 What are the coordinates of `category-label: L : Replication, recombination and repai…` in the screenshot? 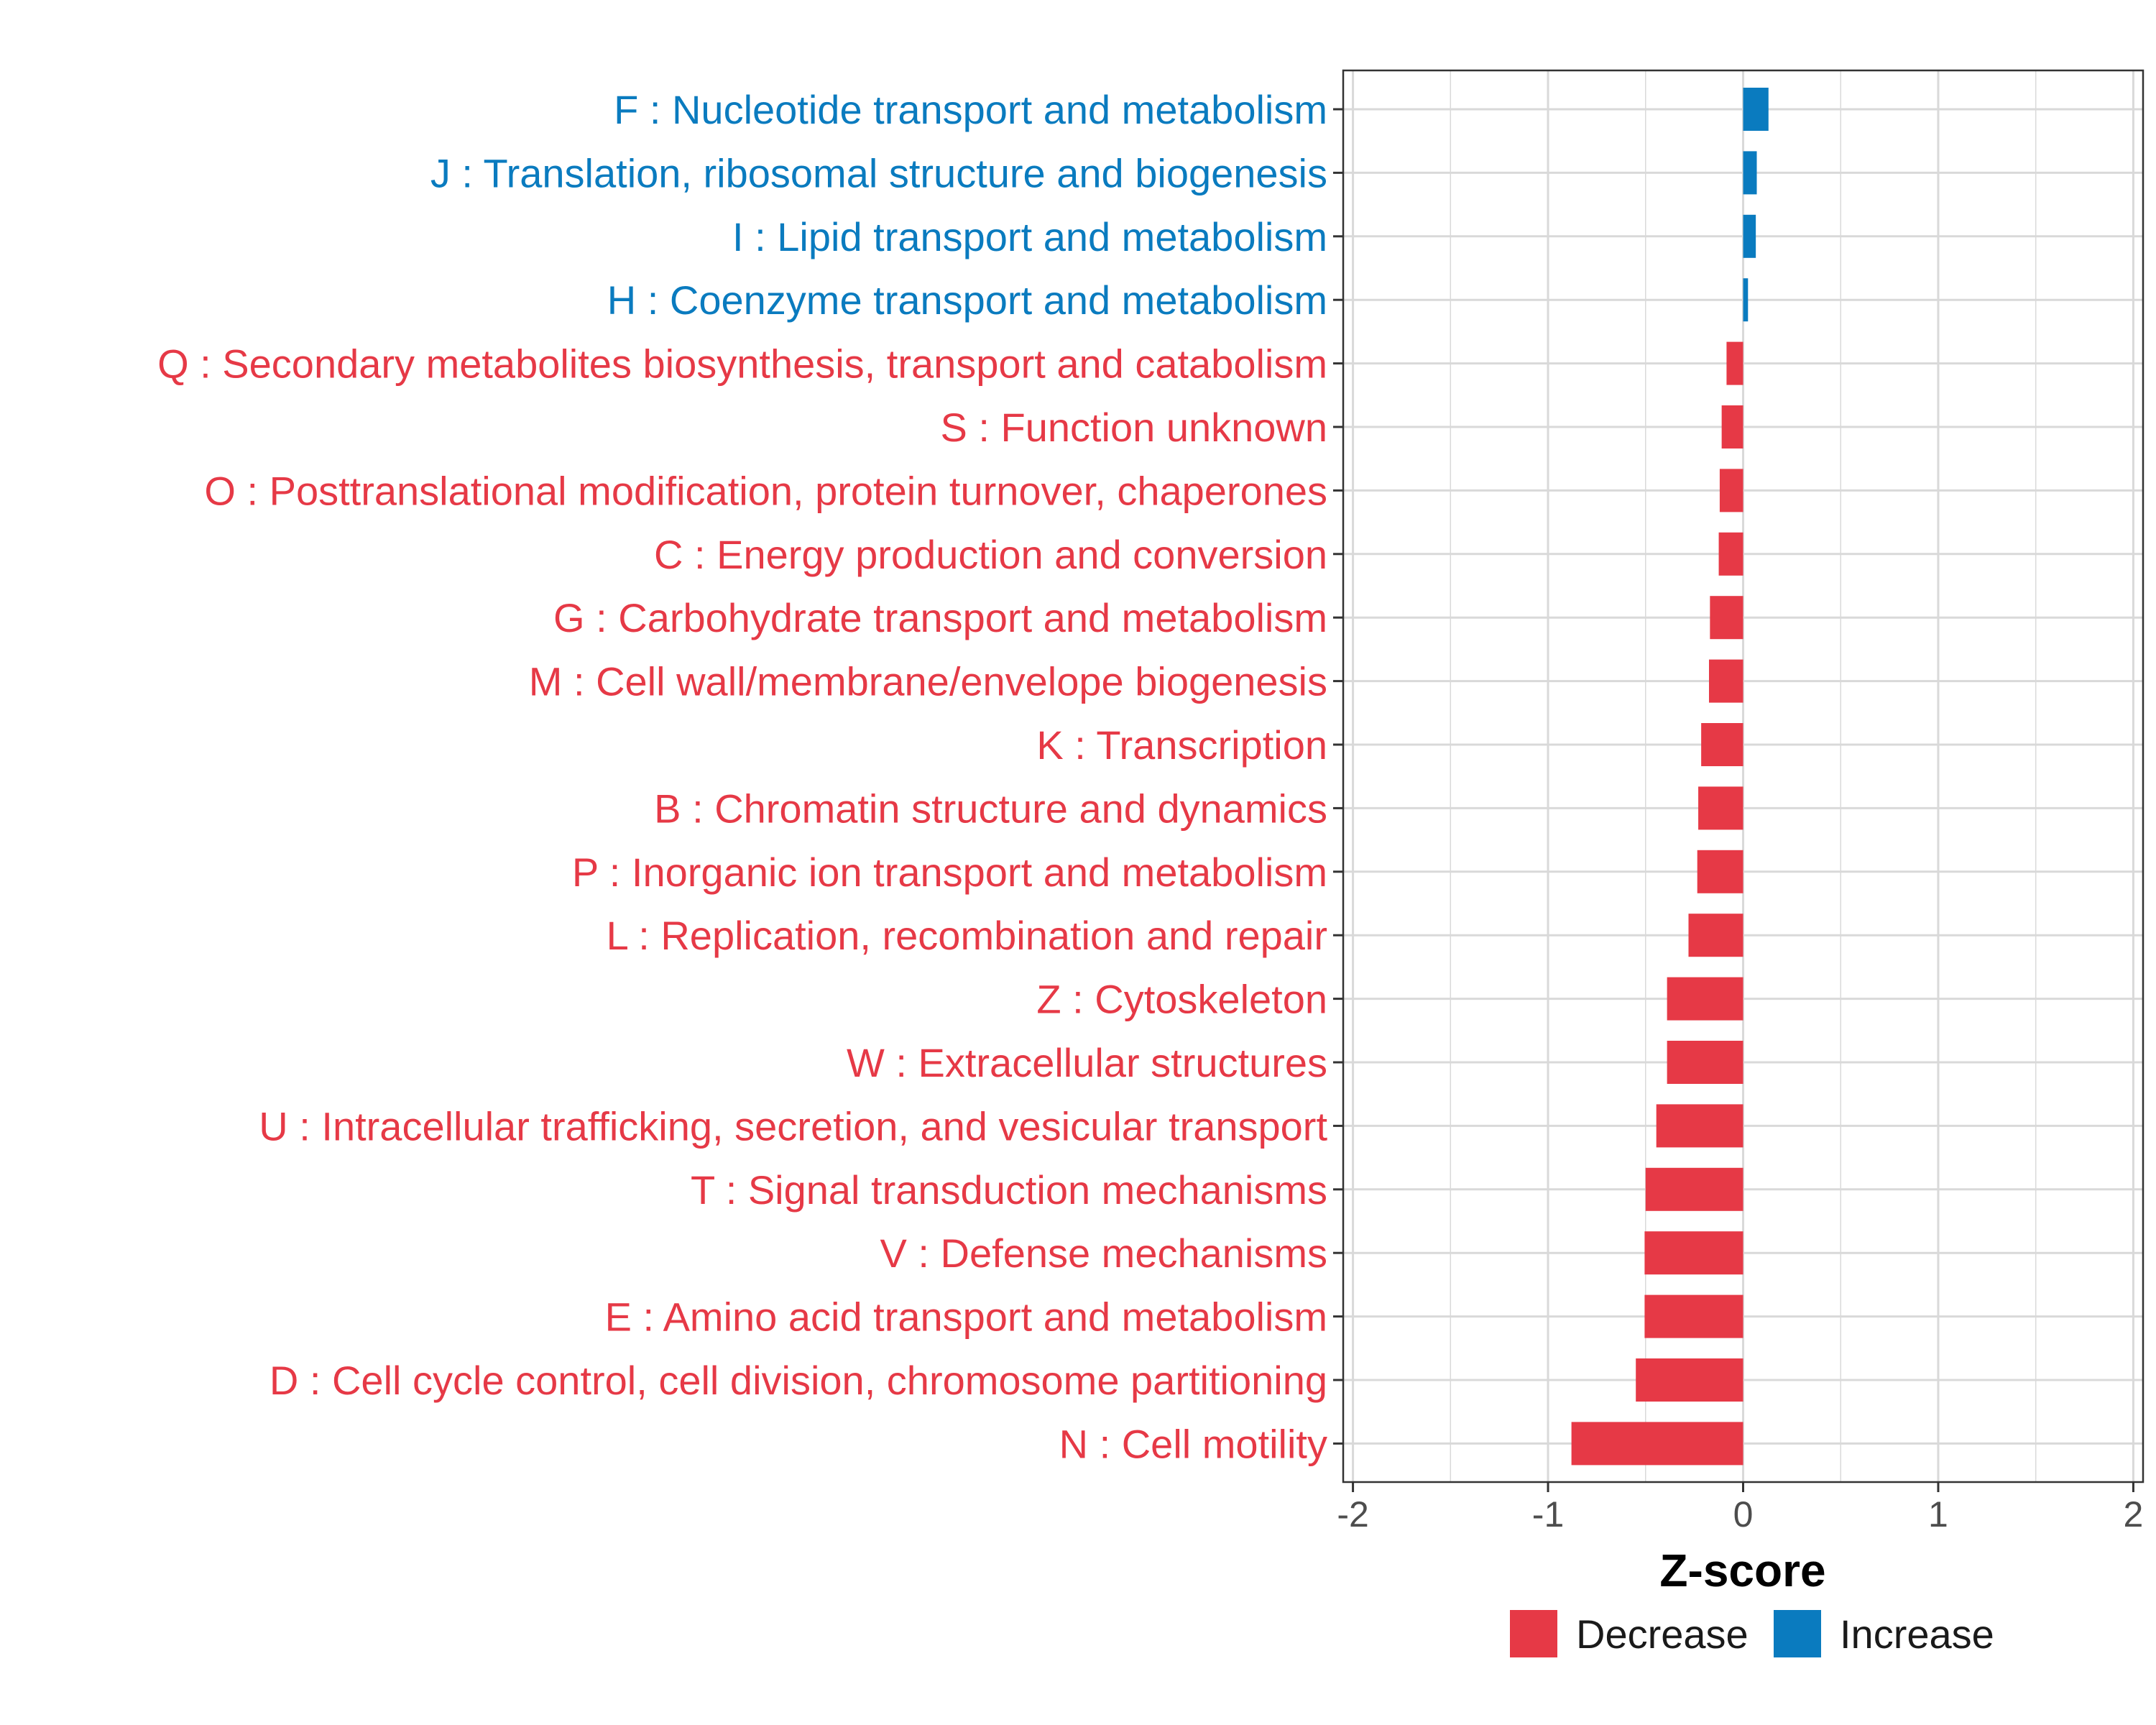 It's located at (967, 935).